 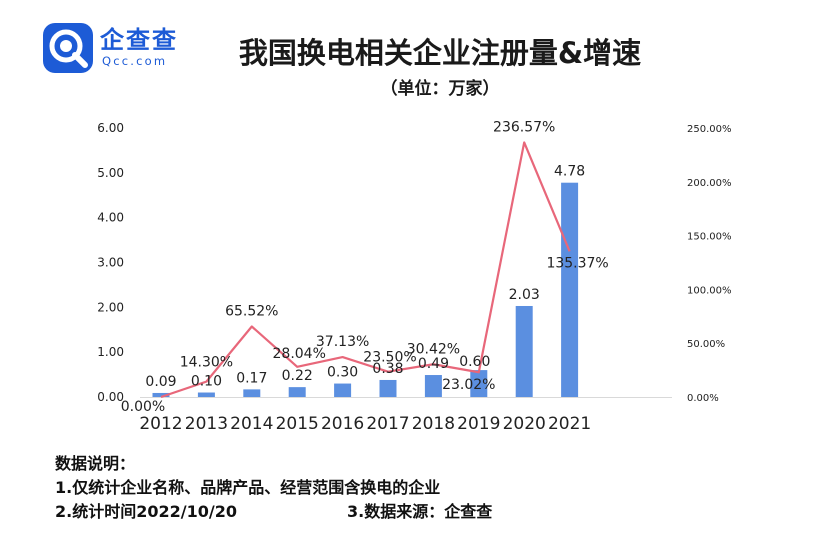 I want to click on bar-value-label: 0.17, so click(x=251, y=378).